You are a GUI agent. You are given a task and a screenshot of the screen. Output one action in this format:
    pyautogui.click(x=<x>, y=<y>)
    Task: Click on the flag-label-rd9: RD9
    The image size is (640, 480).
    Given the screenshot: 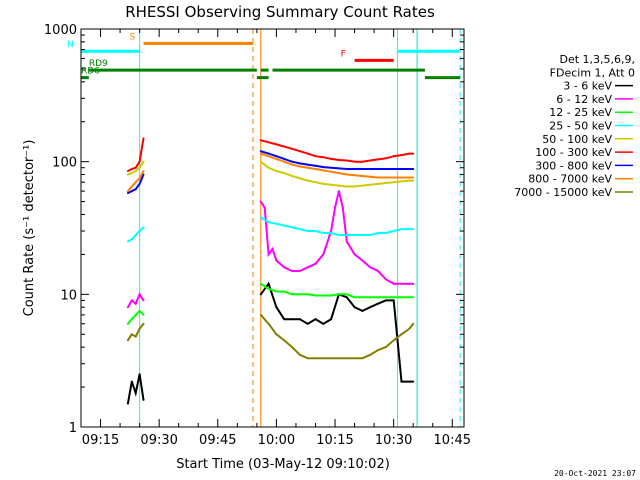 What is the action you would take?
    pyautogui.click(x=98, y=64)
    